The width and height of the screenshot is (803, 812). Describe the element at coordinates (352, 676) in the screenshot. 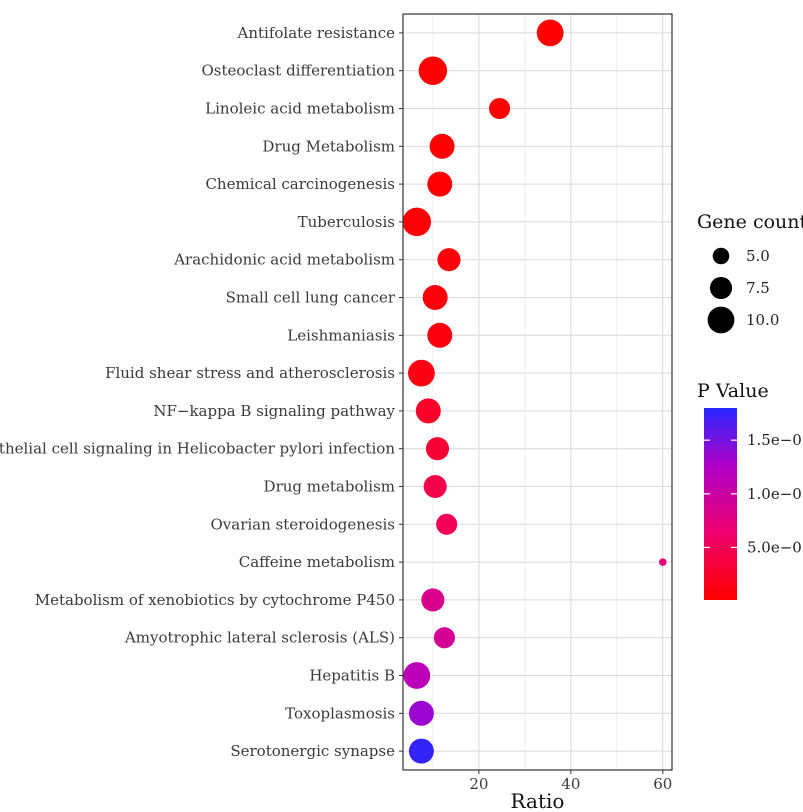

I see `y-category-label: Hepatitis B` at that location.